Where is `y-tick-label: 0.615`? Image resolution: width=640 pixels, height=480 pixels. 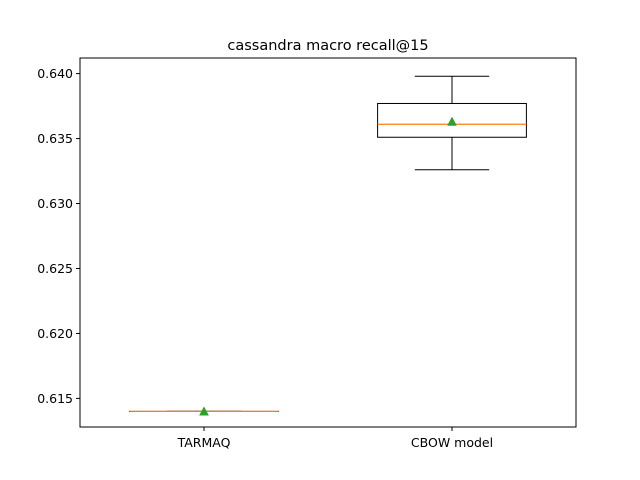
y-tick-label: 0.615 is located at coordinates (55, 398).